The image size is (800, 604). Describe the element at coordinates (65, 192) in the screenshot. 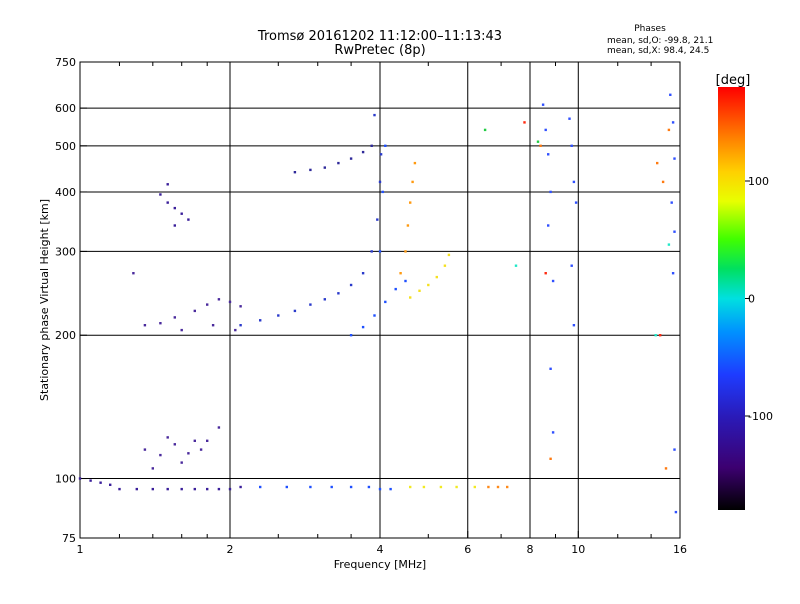

I see `y-tick-label: 400` at that location.